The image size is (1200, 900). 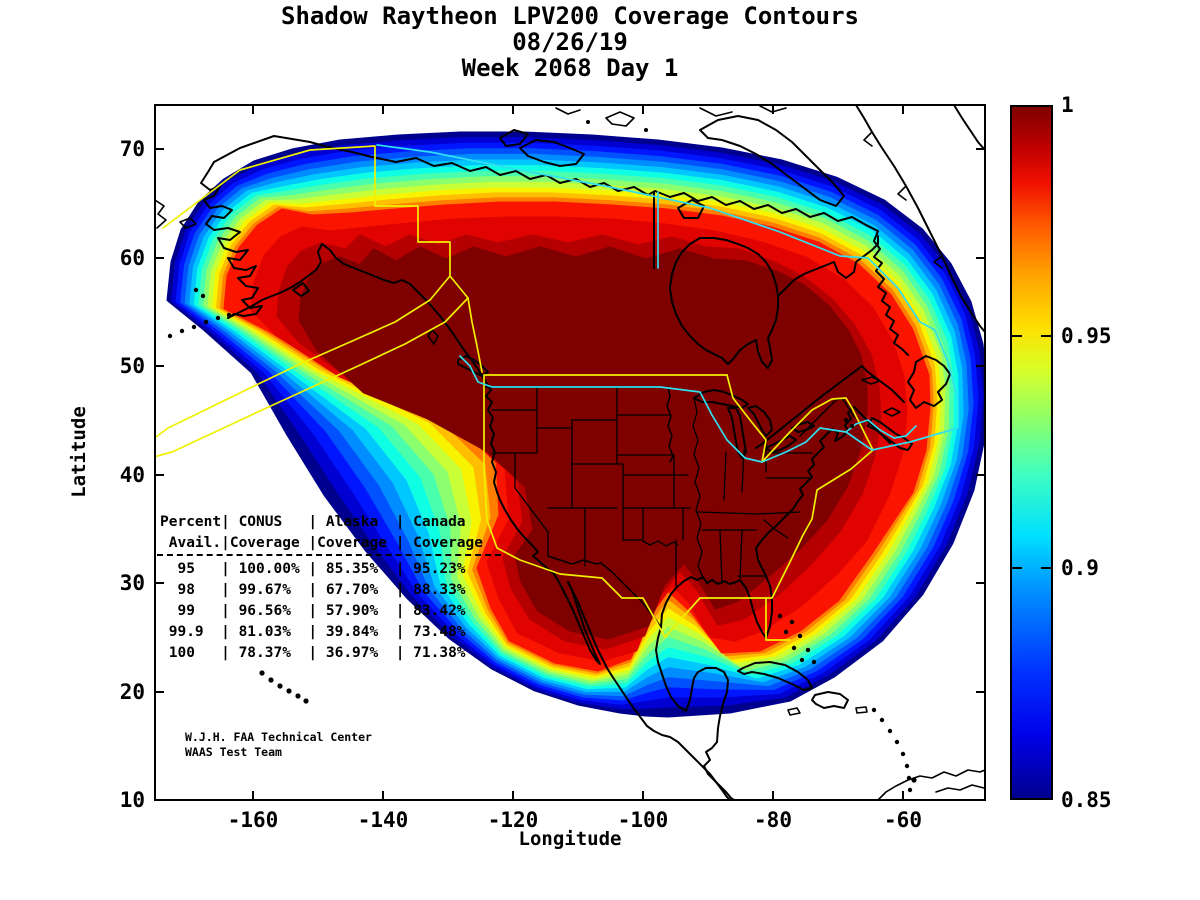 What do you see at coordinates (1080, 568) in the screenshot?
I see `colorbar-tick-0.9: 0.9` at bounding box center [1080, 568].